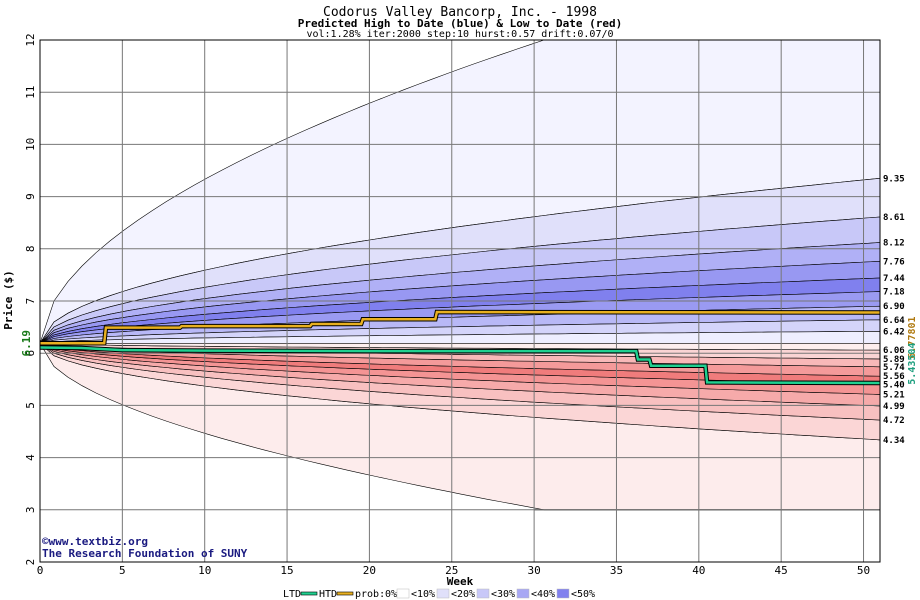 The width and height of the screenshot is (920, 600). What do you see at coordinates (328, 594) in the screenshot?
I see `legend-htd-label: HTD` at bounding box center [328, 594].